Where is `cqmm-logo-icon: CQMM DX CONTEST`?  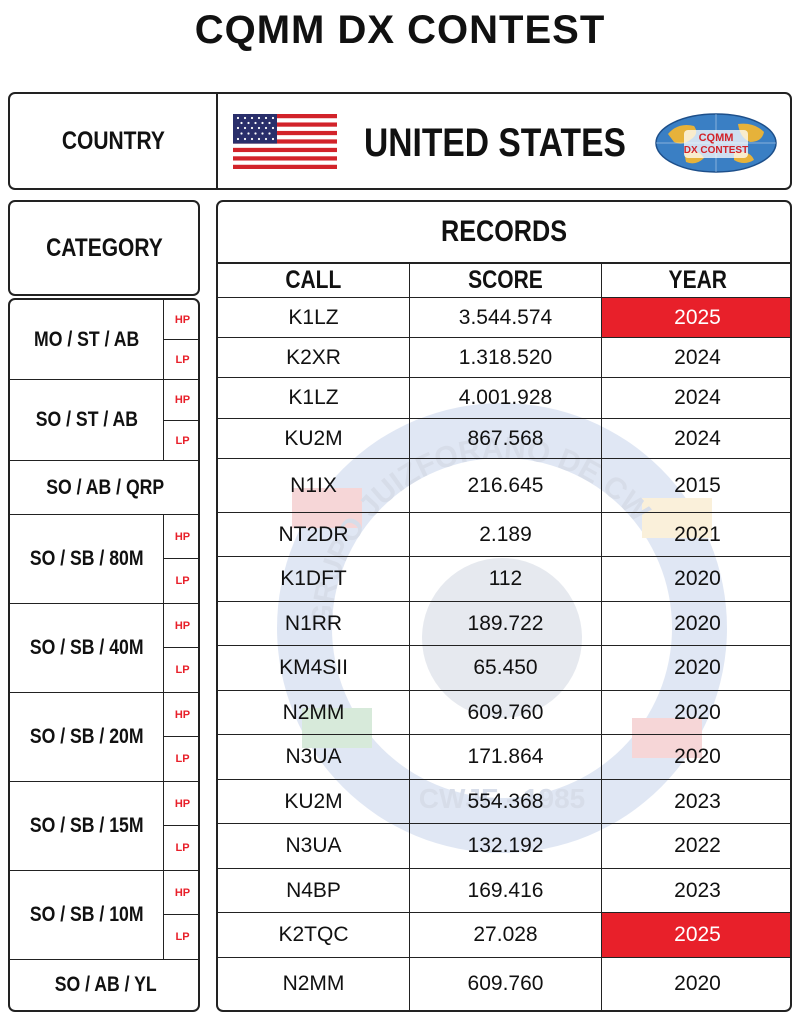 cqmm-logo-icon: CQMM DX CONTEST is located at coordinates (716, 143).